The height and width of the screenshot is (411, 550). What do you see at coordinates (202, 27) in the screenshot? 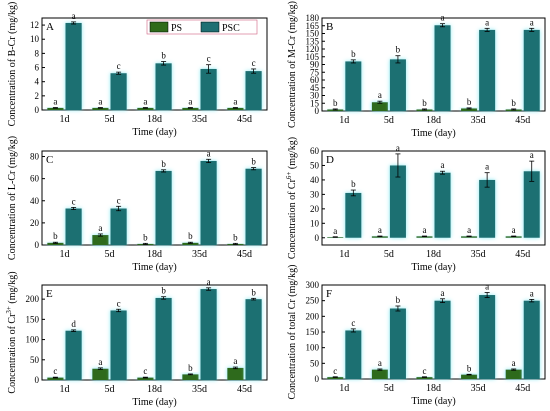
I see `legend: PS PSC` at bounding box center [202, 27].